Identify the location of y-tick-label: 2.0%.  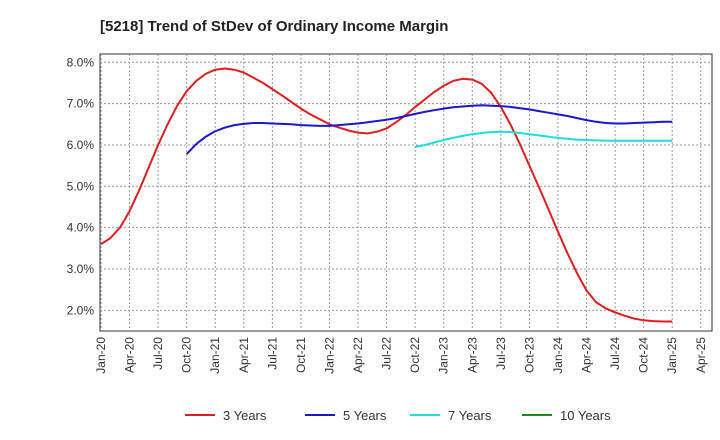
(81, 310).